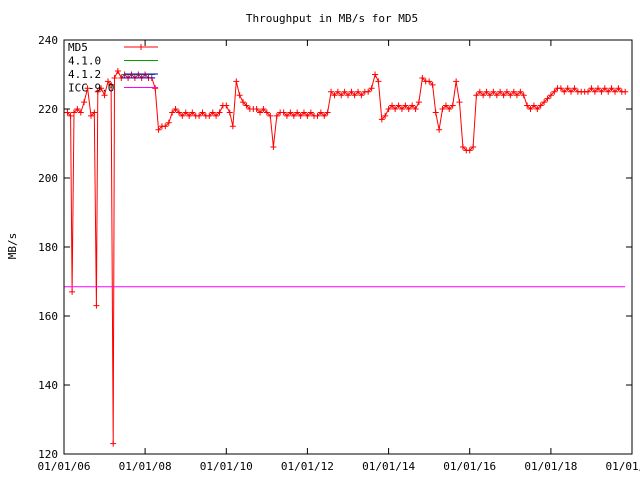  Describe the element at coordinates (145, 466) in the screenshot. I see `x-tick-label: 01/01/08` at that location.